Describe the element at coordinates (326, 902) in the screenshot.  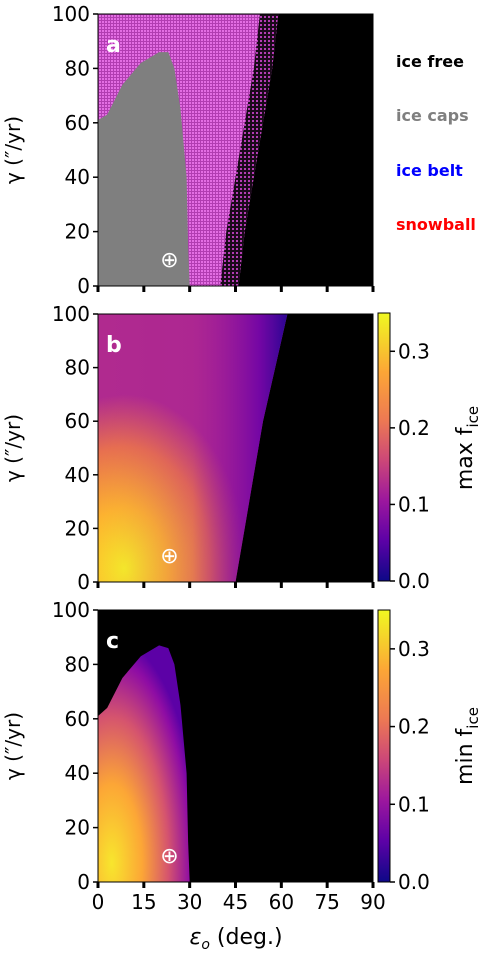
I see `x-tick-label: 75` at that location.